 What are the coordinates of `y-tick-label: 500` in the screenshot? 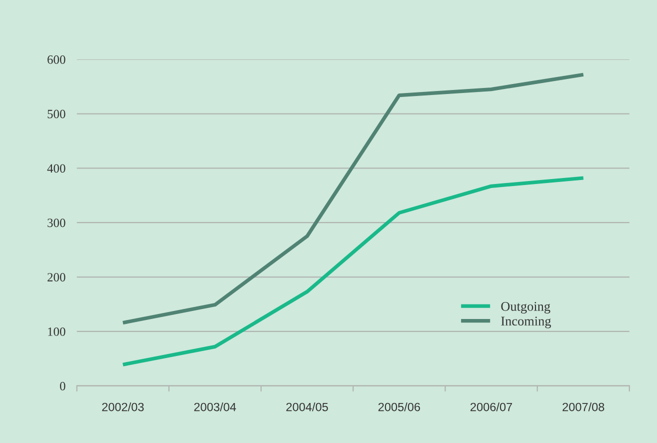 It's located at (57, 114).